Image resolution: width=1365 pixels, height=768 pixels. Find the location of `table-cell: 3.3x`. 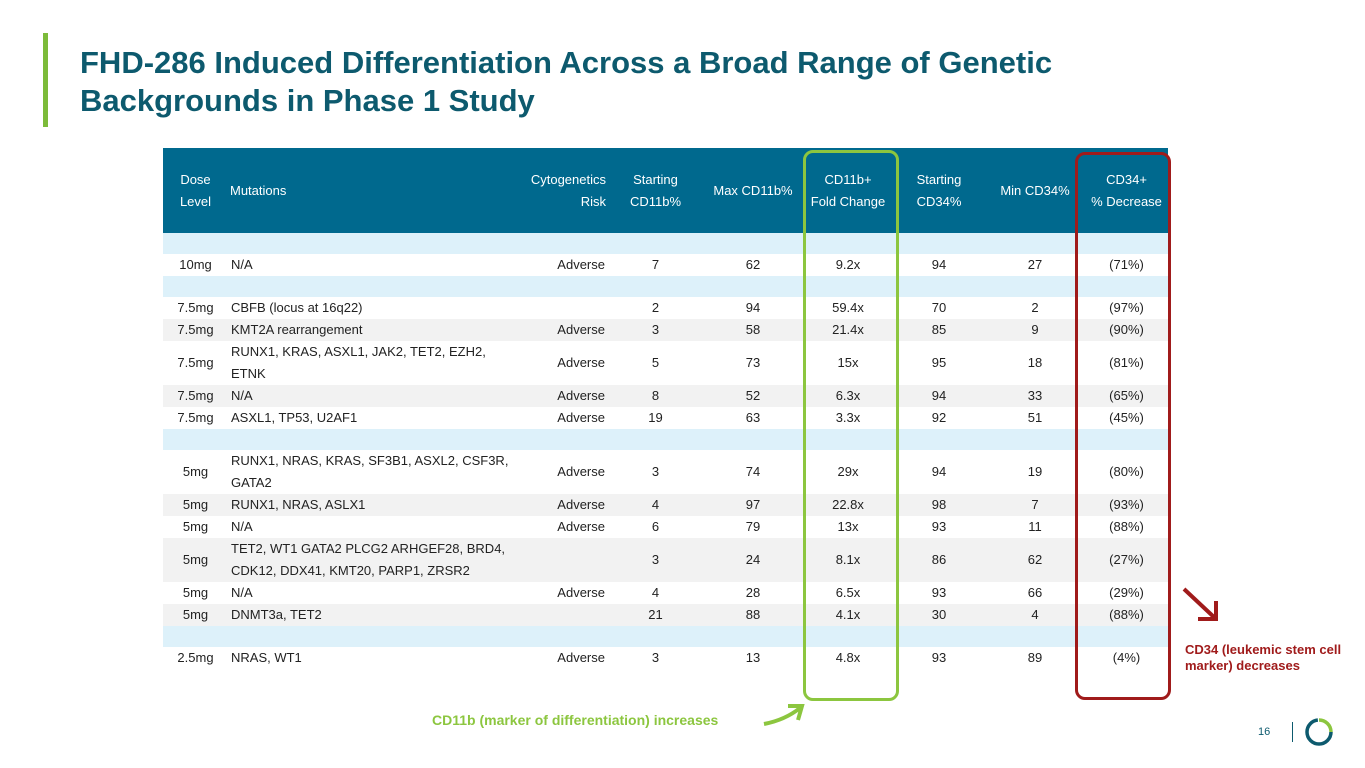

table-cell: 3.3x is located at coordinates (848, 417).